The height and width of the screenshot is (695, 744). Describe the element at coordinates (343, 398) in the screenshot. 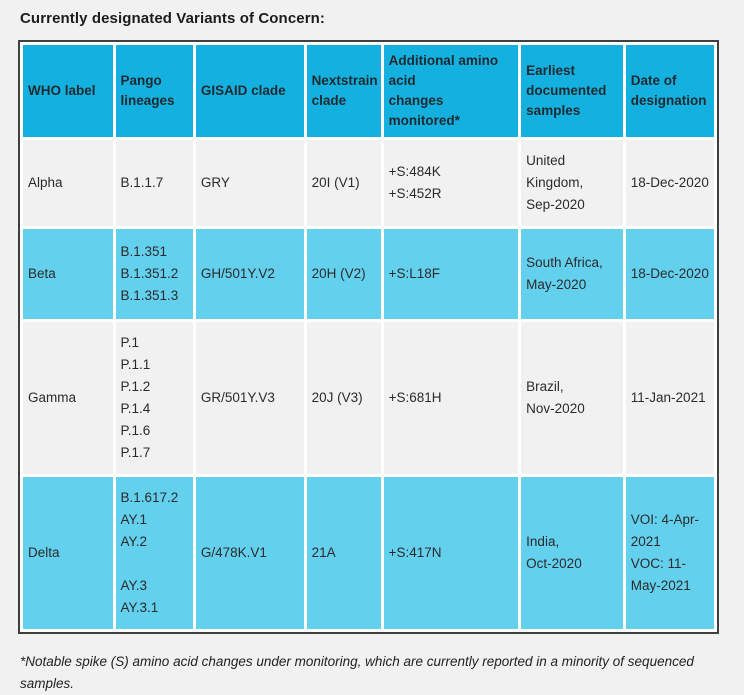

I see `cell-nextstrain-clade: 20J (V3)` at that location.